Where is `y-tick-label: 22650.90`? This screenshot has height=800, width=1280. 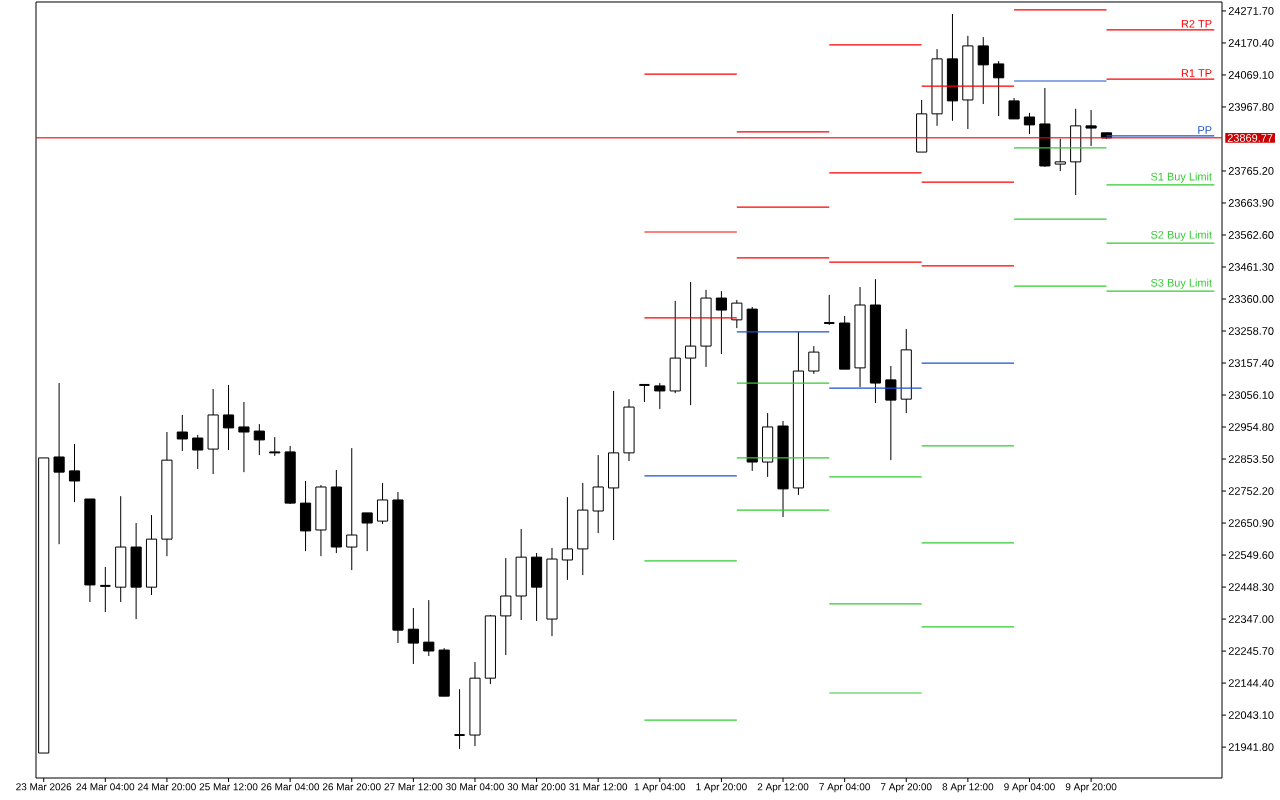 y-tick-label: 22650.90 is located at coordinates (1251, 523).